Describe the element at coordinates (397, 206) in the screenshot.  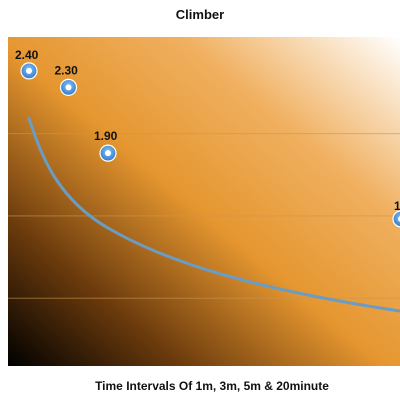
I see `data-label: 1` at that location.